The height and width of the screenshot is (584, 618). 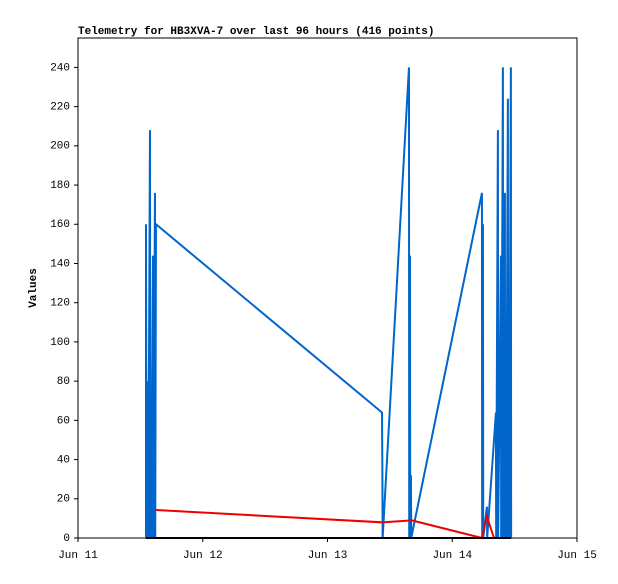 What do you see at coordinates (63, 421) in the screenshot?
I see `y-tick-label: 60` at bounding box center [63, 421].